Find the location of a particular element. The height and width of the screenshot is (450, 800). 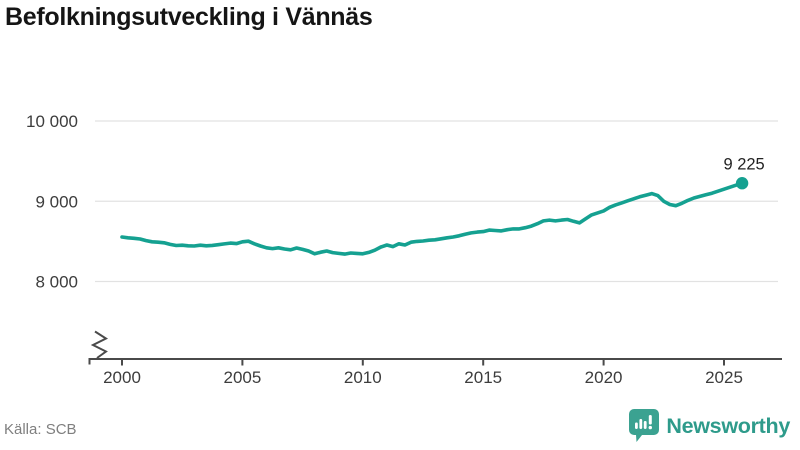

axis-break-zigzag-icon is located at coordinates (99, 344).